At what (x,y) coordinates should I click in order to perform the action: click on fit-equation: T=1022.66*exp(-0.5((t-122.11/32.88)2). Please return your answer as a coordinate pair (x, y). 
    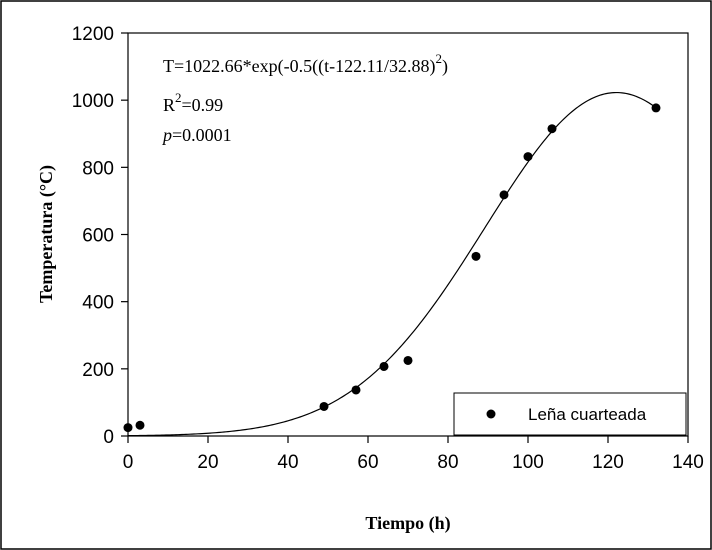
    Looking at the image, I should click on (305, 64).